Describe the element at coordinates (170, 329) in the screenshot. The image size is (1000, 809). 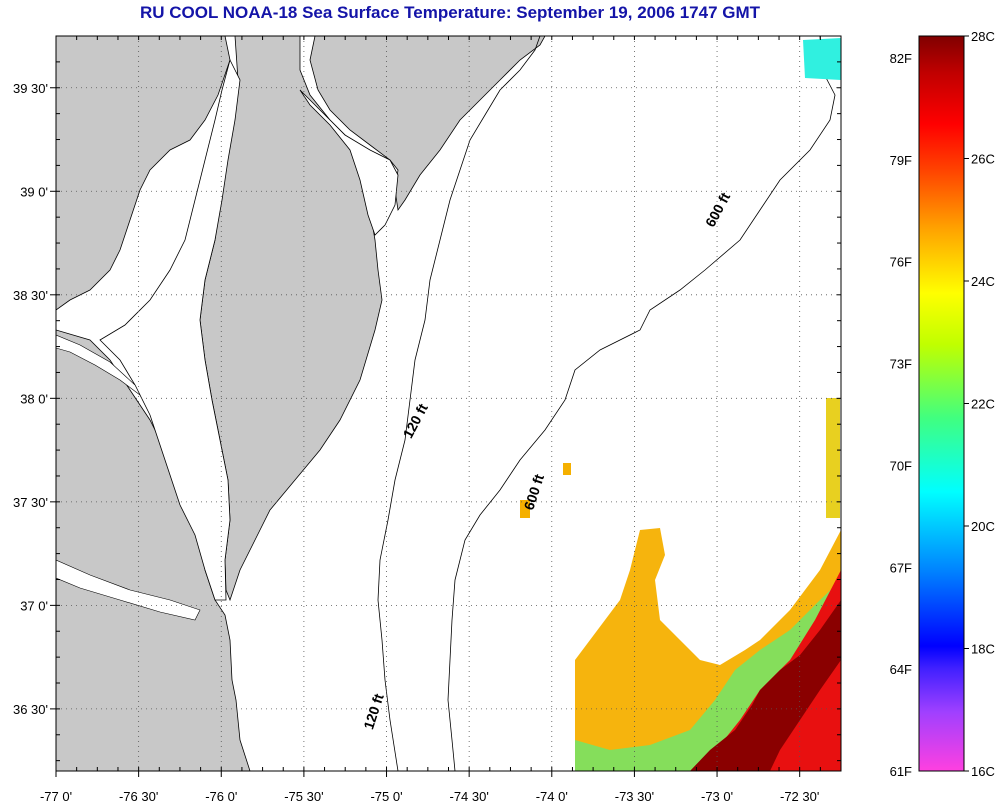
I see `chesapeake-bay` at that location.